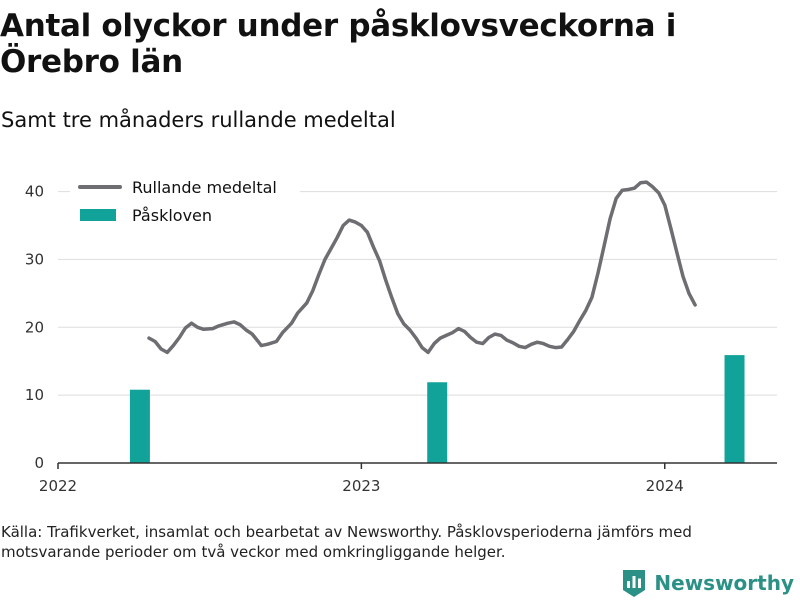  I want to click on y-tick-label: 0, so click(39, 463).